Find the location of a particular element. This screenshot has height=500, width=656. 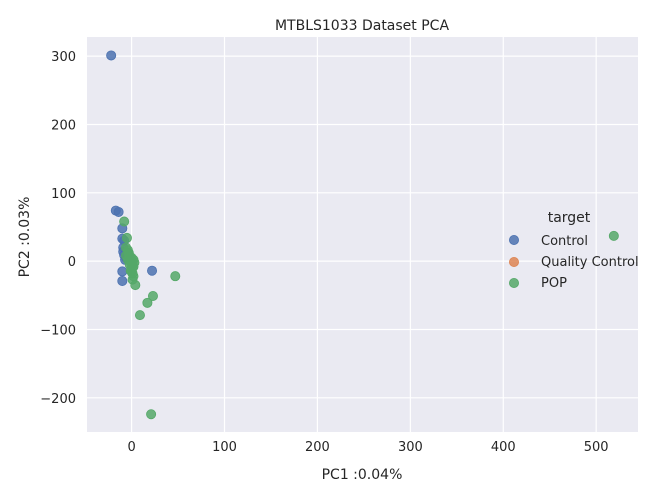

x-tick-label: 0 is located at coordinates (131, 447).